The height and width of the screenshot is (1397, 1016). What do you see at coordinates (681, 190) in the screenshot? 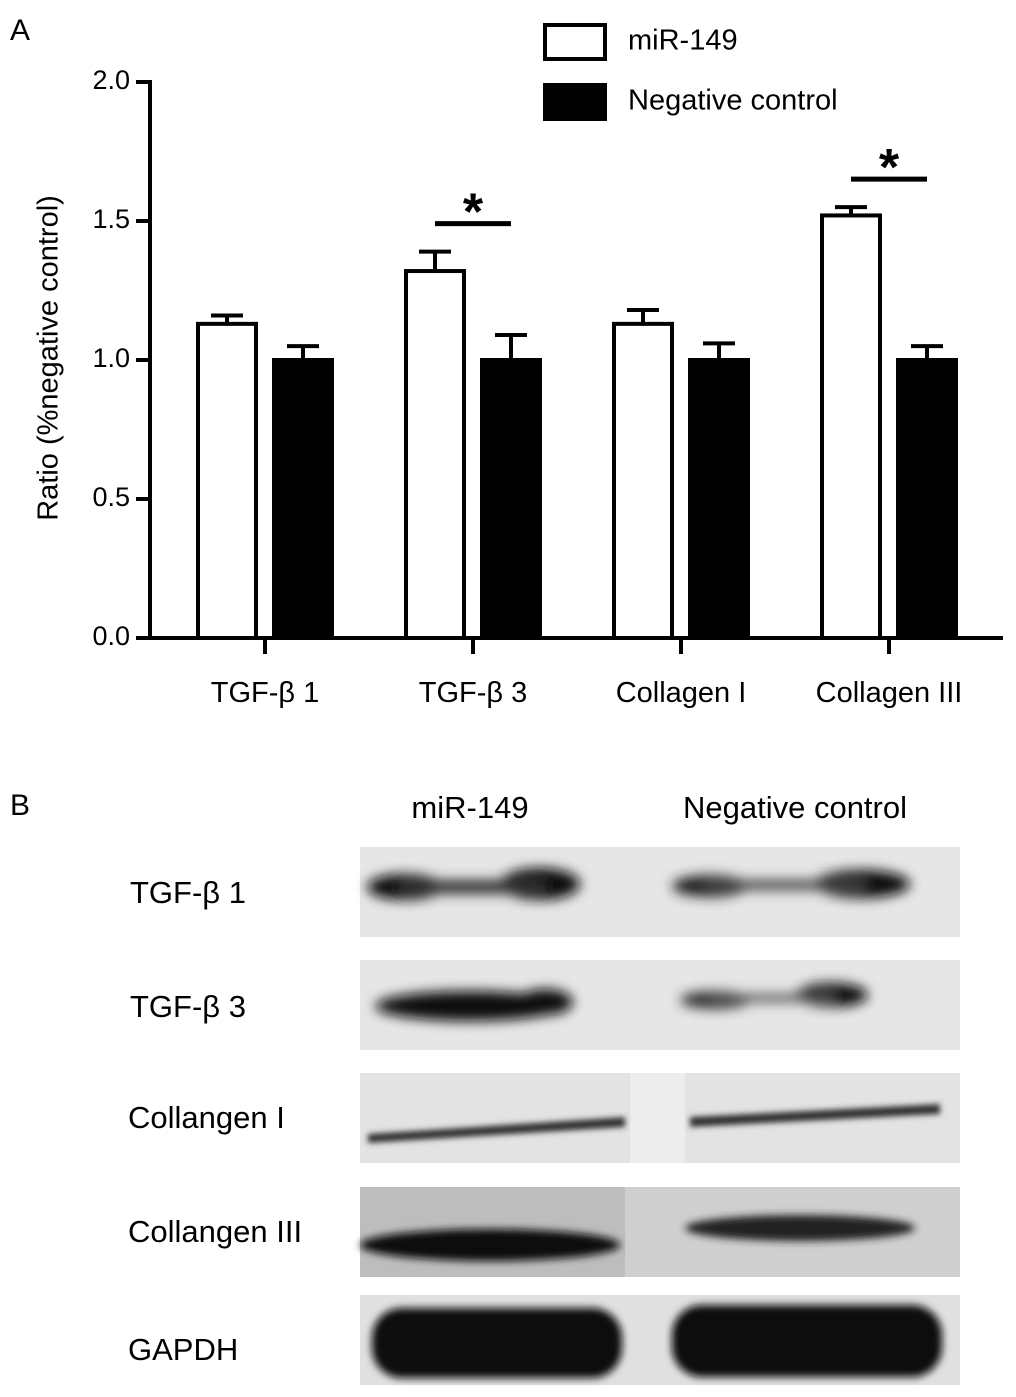
I see `significance-marks: **` at bounding box center [681, 190].